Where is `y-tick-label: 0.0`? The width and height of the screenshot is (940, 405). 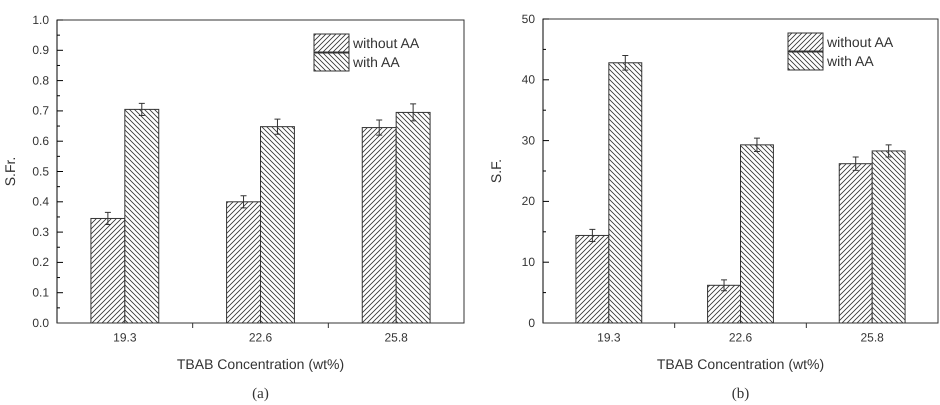
y-tick-label: 0.0 is located at coordinates (41, 323).